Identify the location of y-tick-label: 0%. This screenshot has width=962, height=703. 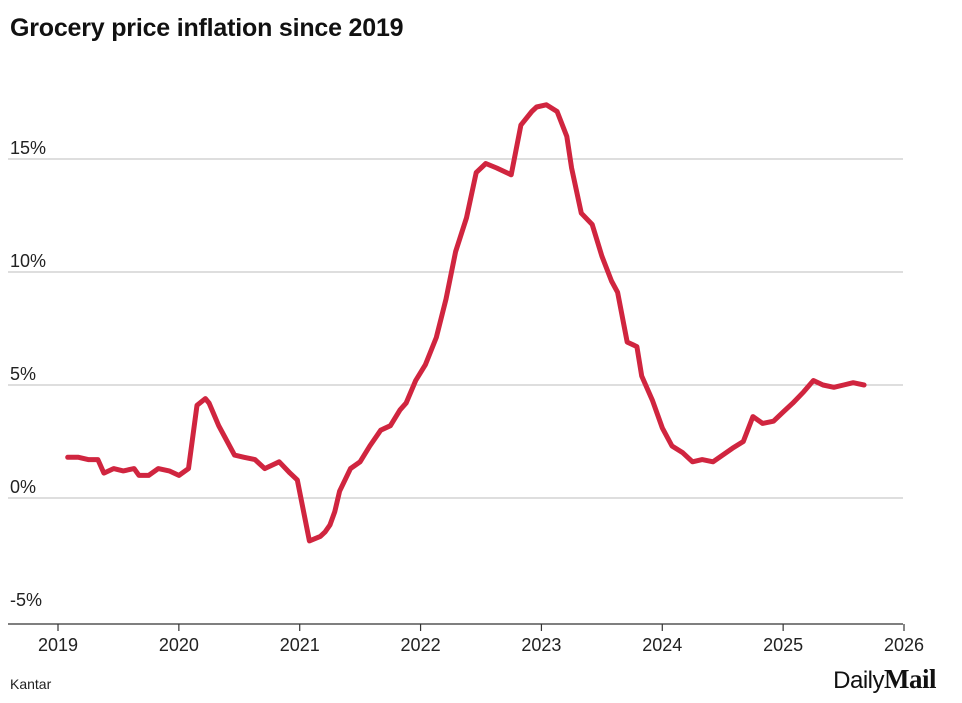
(23, 487).